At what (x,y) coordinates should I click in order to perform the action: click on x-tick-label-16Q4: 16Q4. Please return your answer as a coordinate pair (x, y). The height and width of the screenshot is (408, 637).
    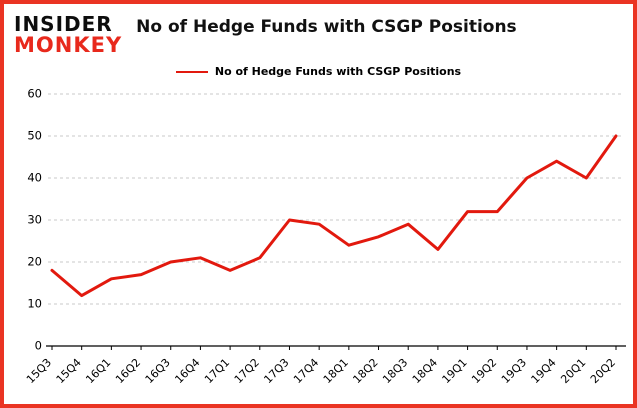
    Looking at the image, I should click on (187, 371).